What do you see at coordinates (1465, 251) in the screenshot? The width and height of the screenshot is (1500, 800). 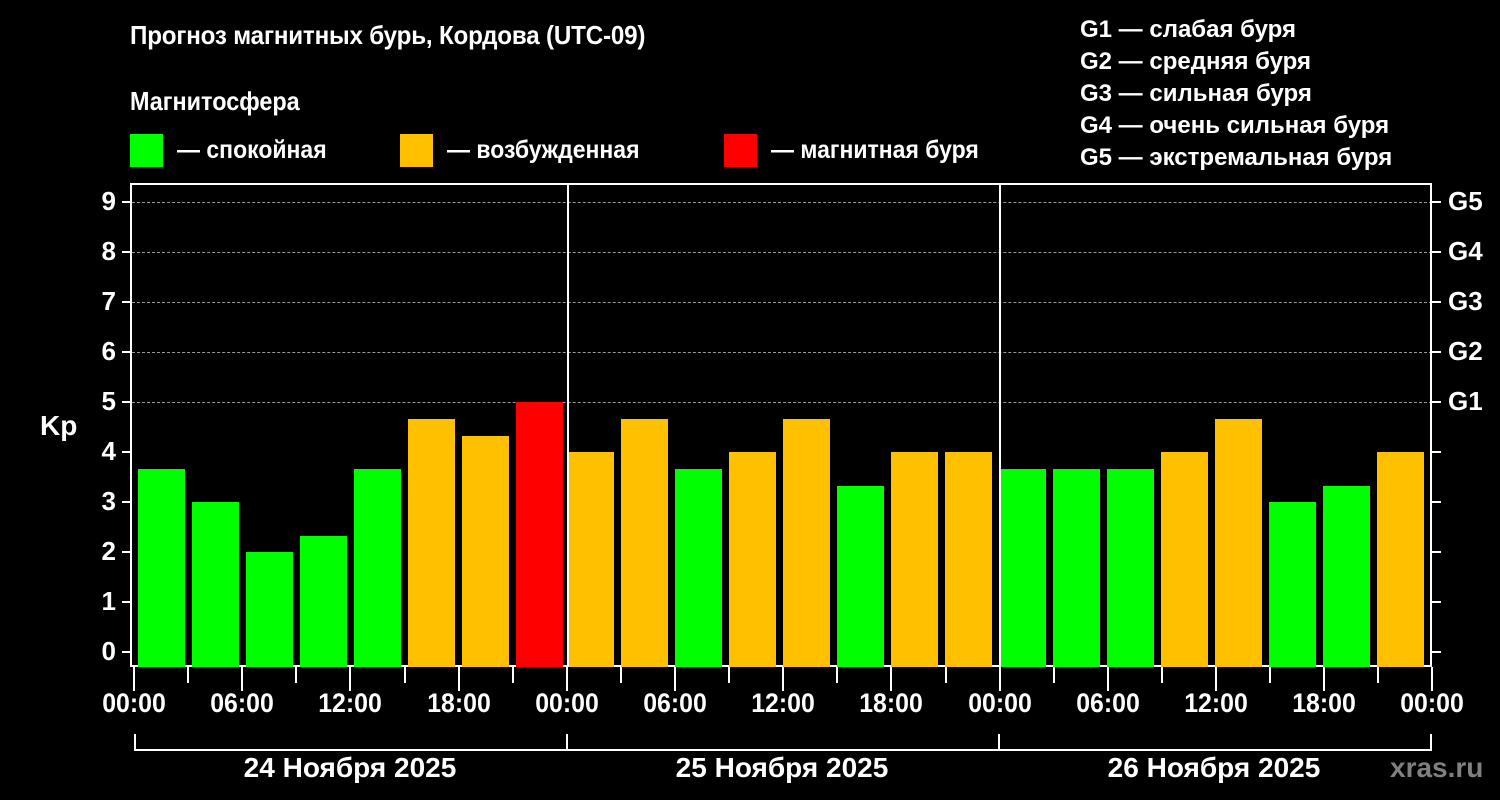 I see `g-scale-label: G4` at bounding box center [1465, 251].